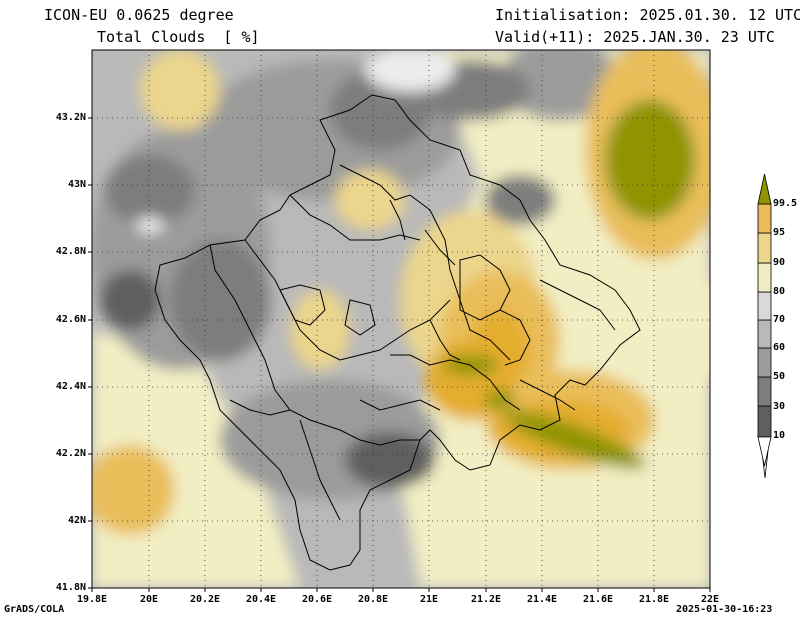  Describe the element at coordinates (34, 609) in the screenshot. I see `footer-credit: GrADS/COLA` at that location.